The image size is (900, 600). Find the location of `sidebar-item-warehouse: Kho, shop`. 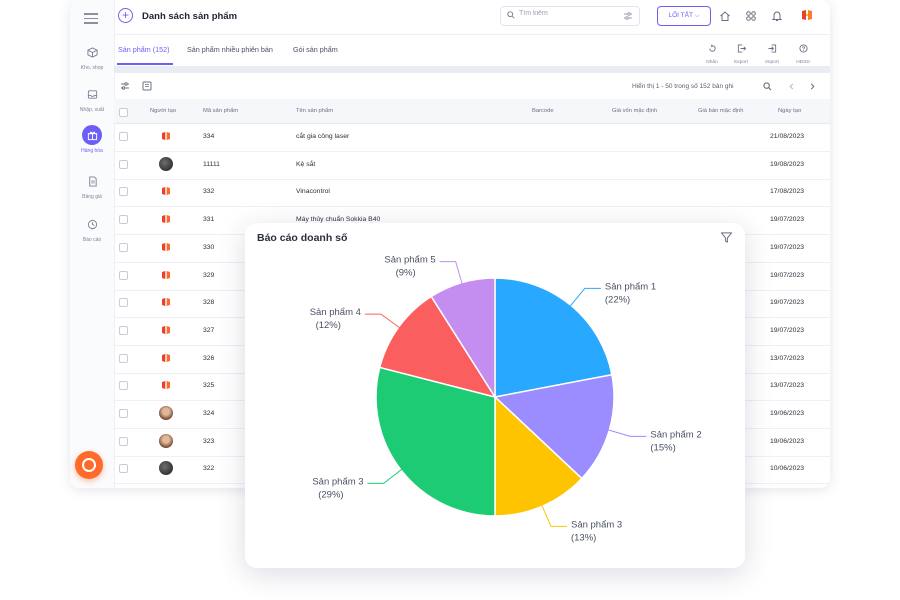

sidebar-item-warehouse: Kho, shop is located at coordinates (92, 56).